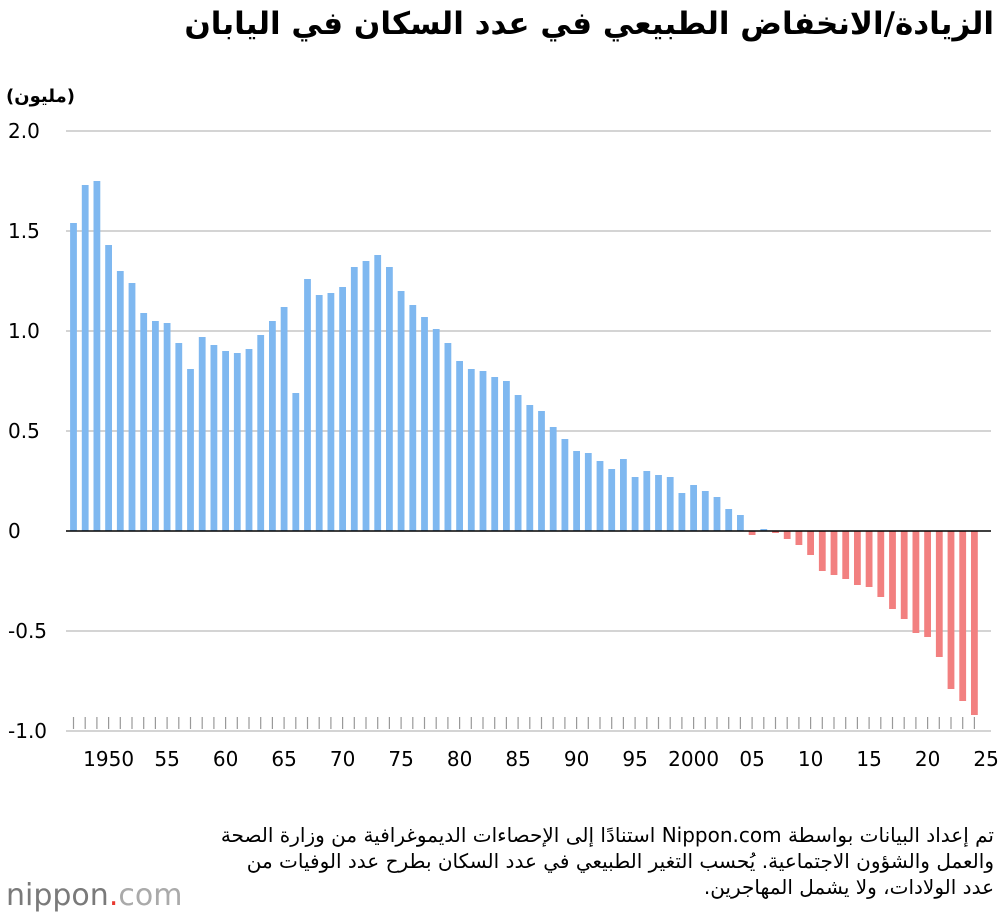 The height and width of the screenshot is (924, 1000). Describe the element at coordinates (881, 564) in the screenshot. I see `bar-2016` at that location.